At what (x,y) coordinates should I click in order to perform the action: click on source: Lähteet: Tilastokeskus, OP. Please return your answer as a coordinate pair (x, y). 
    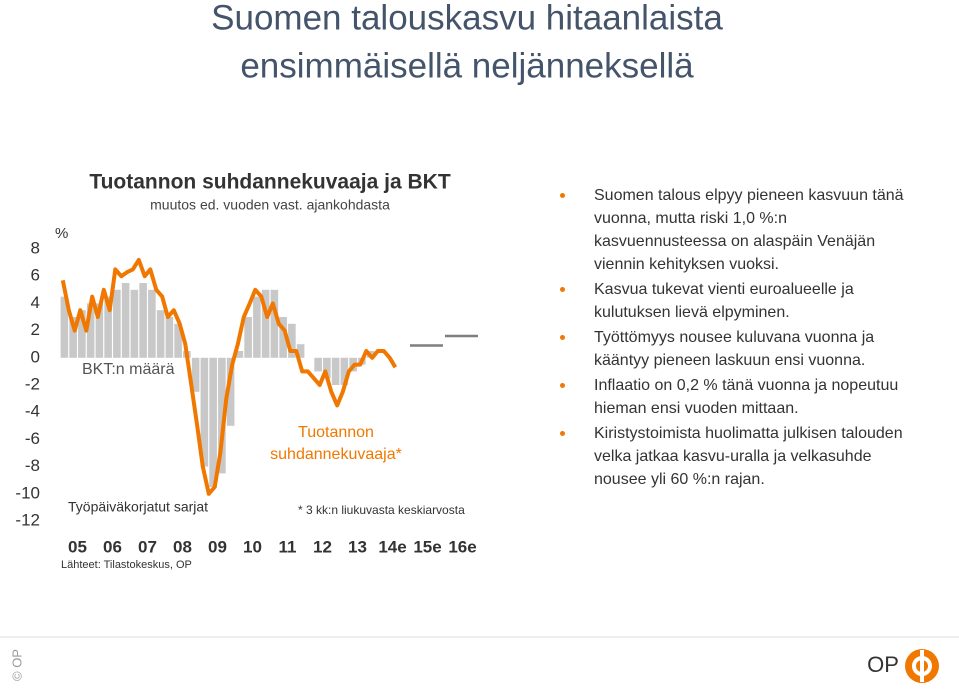
    Looking at the image, I should click on (126, 565).